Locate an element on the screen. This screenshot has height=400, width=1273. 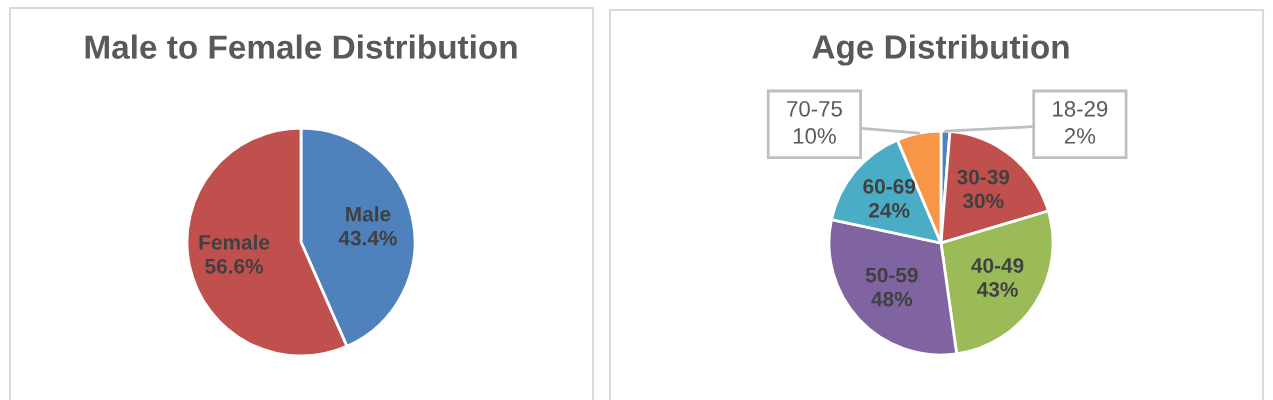
slice-label: 30-39 is located at coordinates (983, 177).